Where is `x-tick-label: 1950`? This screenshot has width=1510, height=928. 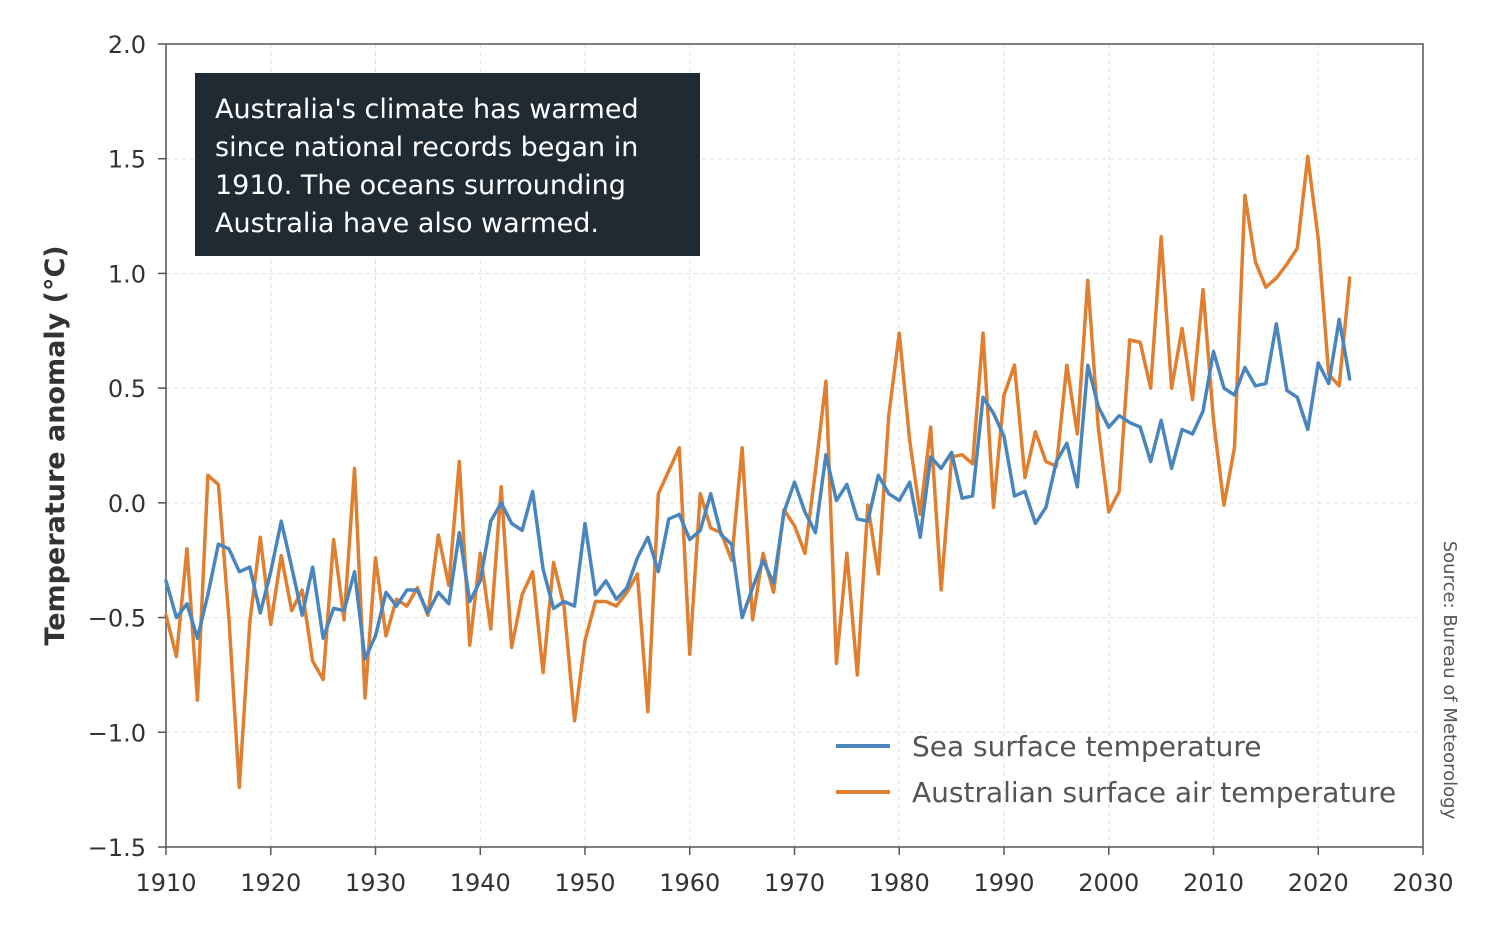 x-tick-label: 1950 is located at coordinates (584, 883).